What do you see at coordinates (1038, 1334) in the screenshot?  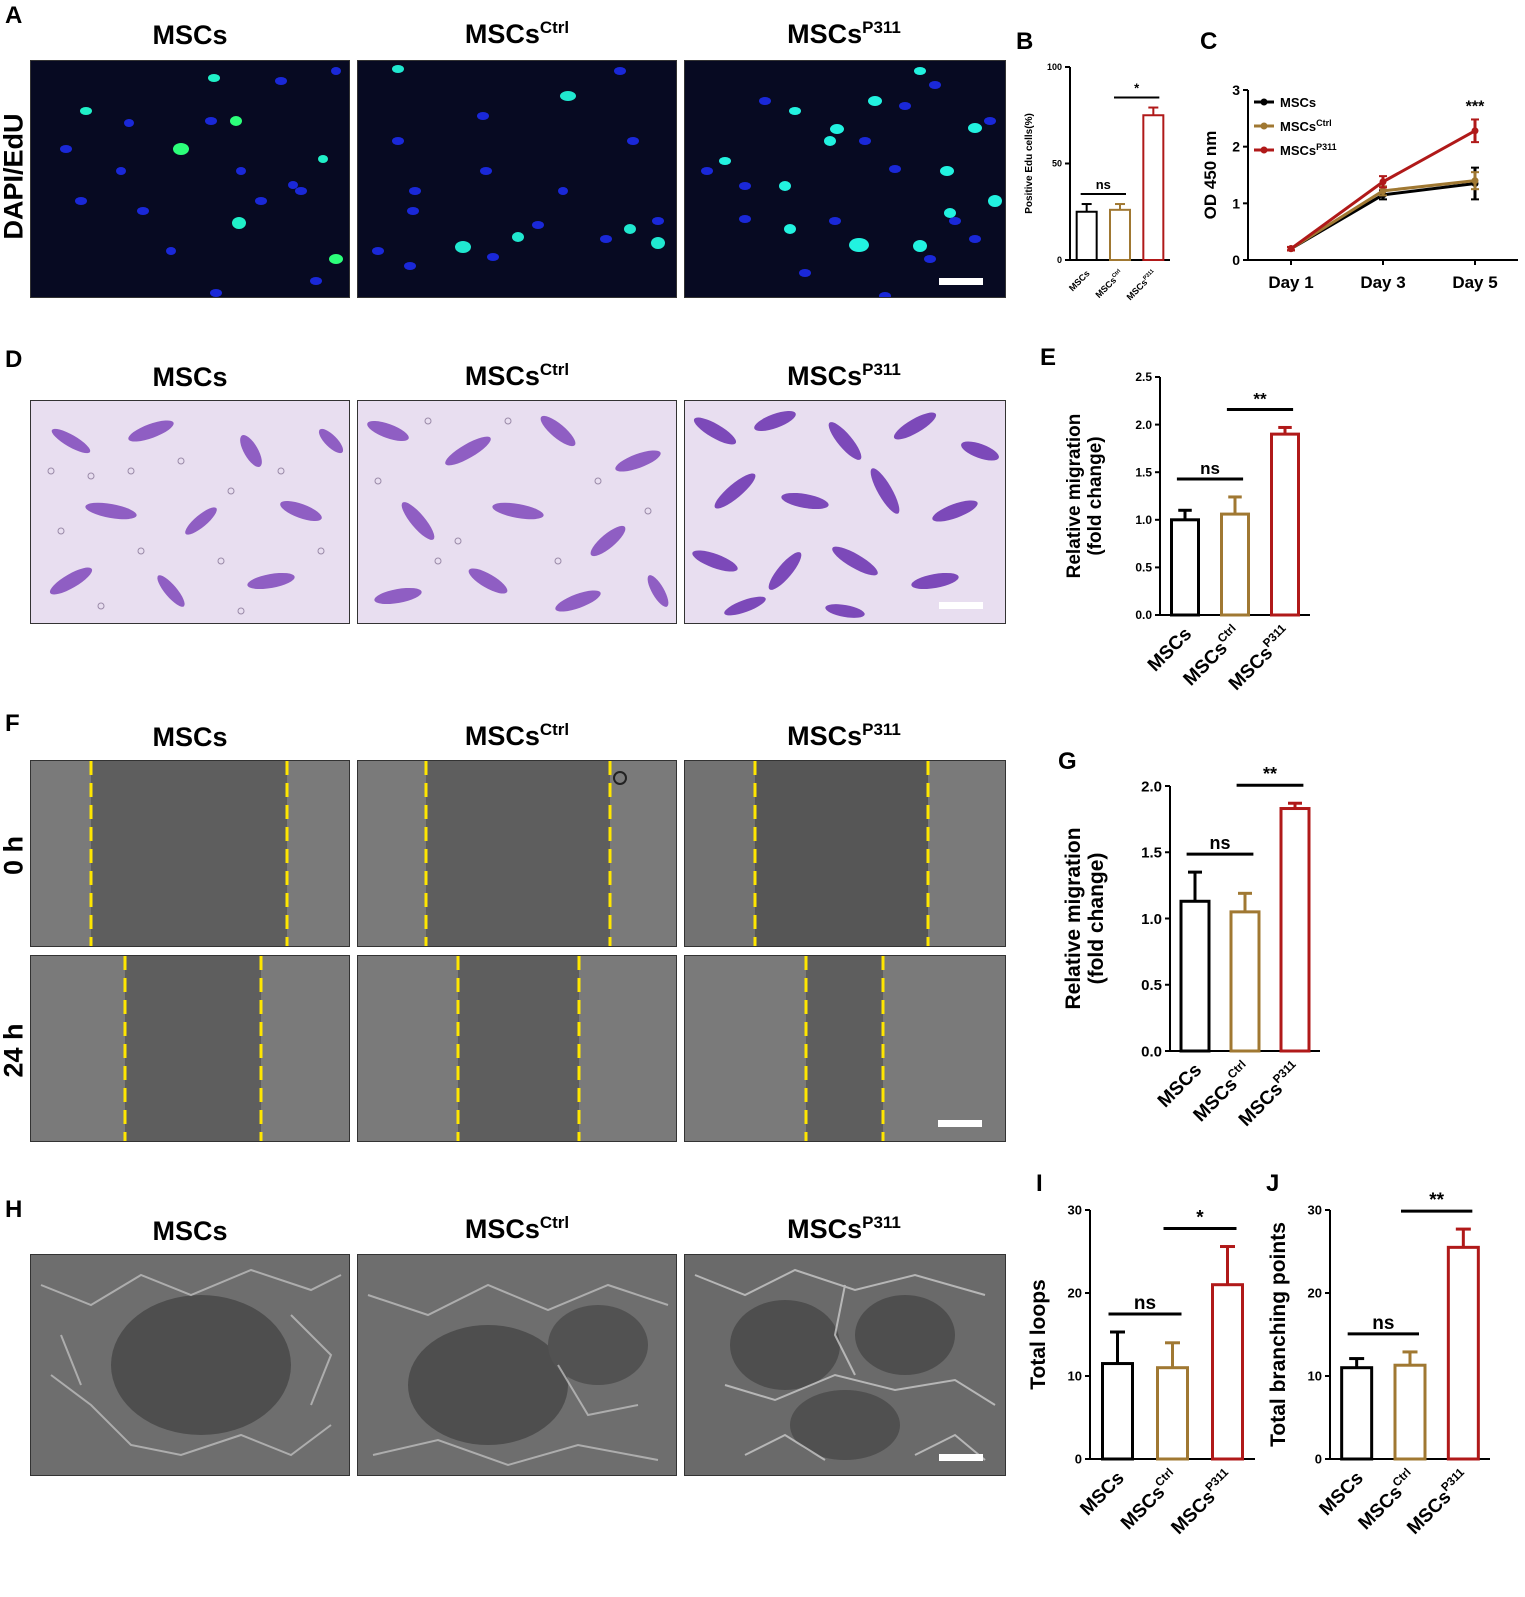 I see `y-axis-label: Total loops` at bounding box center [1038, 1334].